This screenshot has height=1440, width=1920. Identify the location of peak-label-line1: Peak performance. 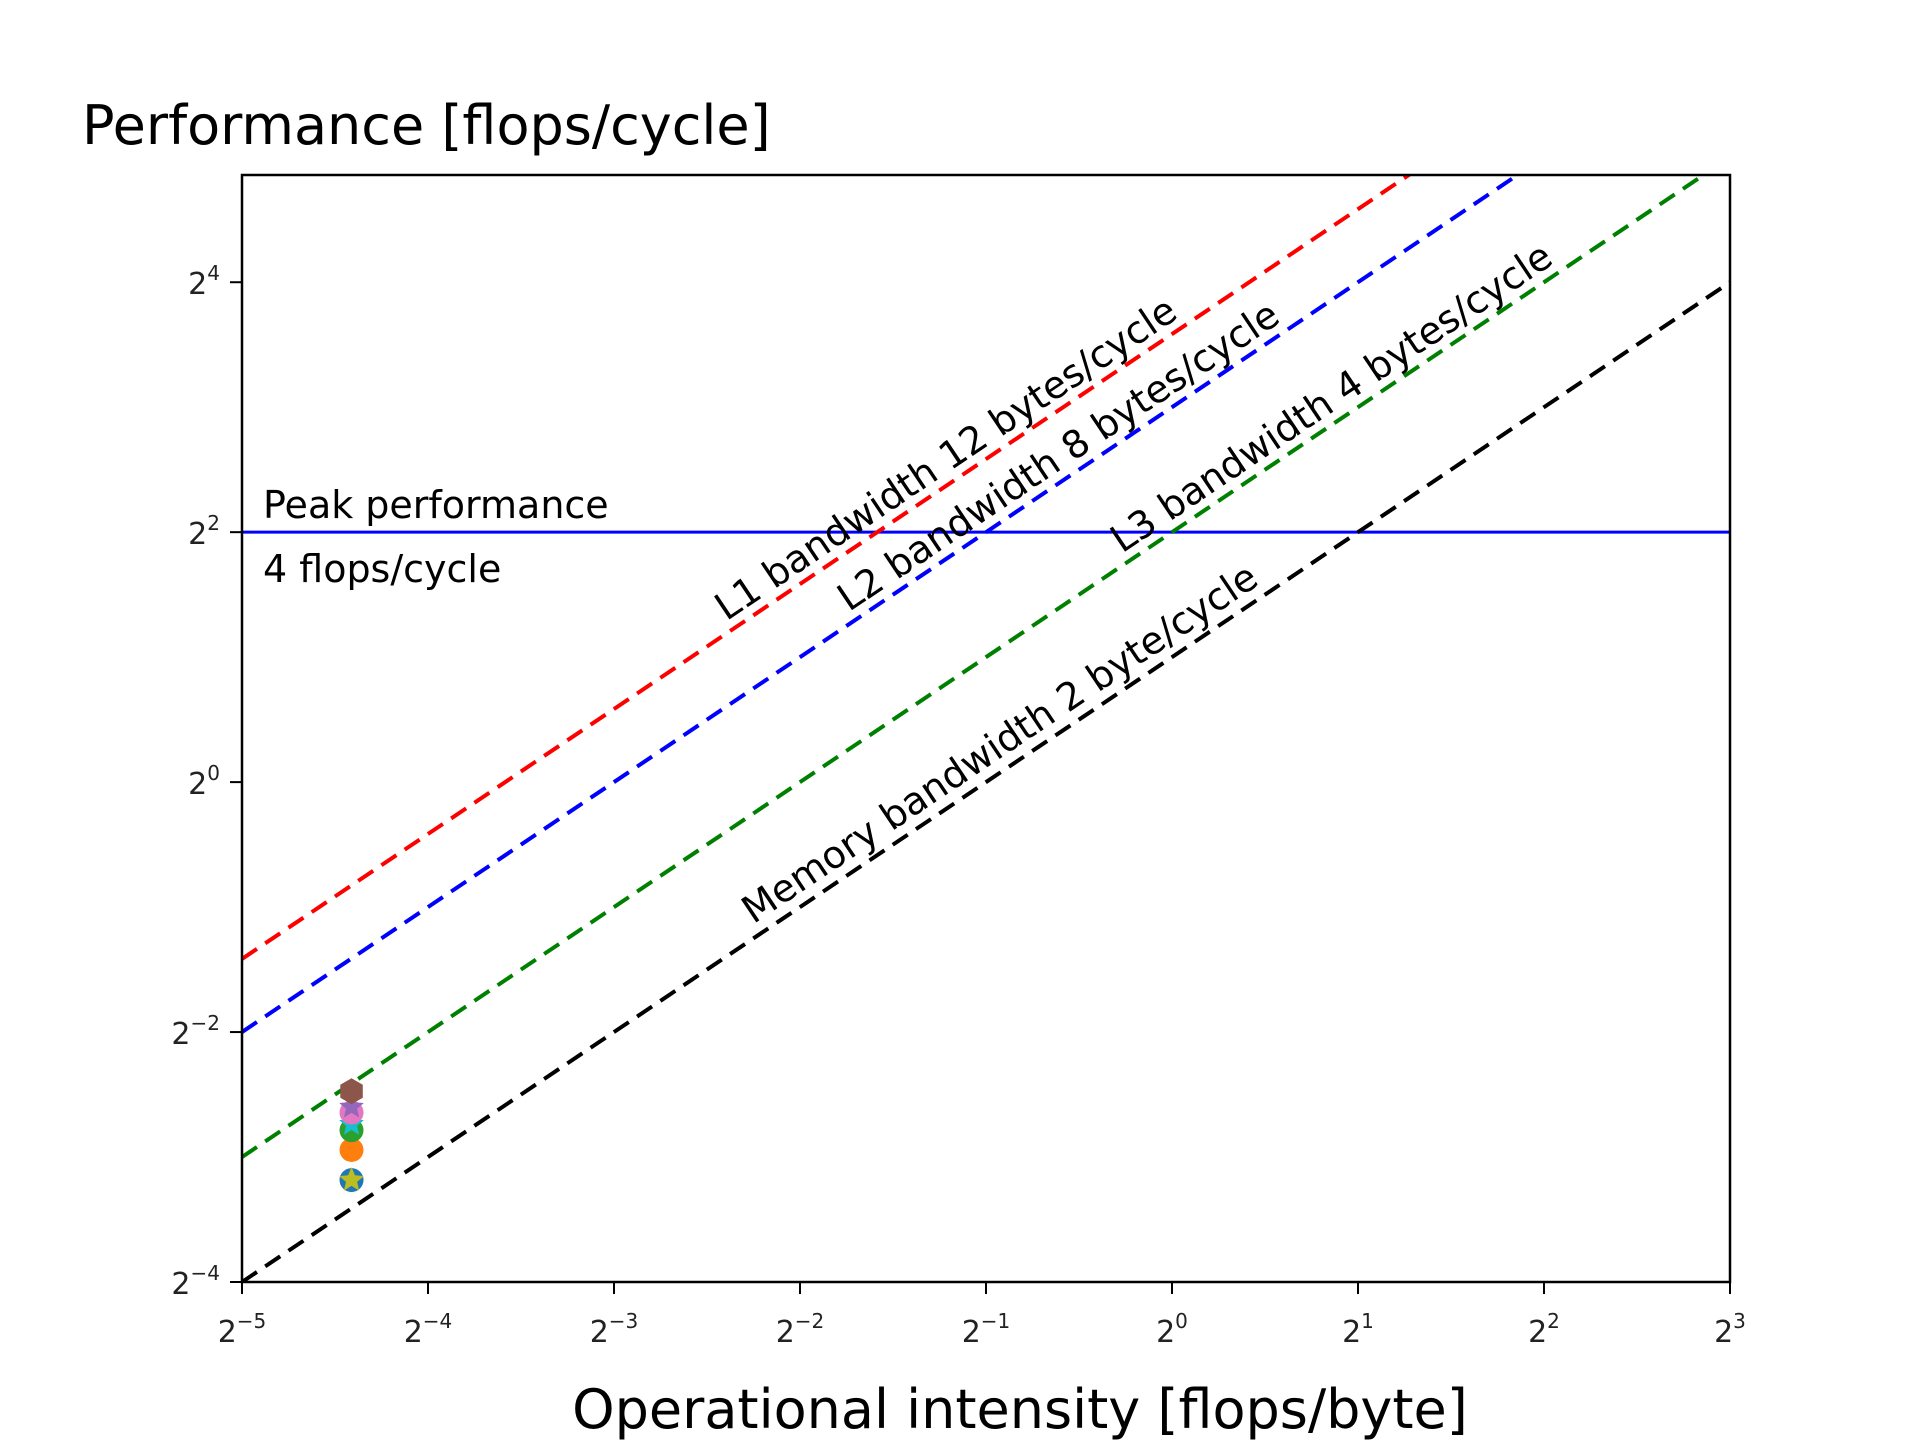
(436, 505).